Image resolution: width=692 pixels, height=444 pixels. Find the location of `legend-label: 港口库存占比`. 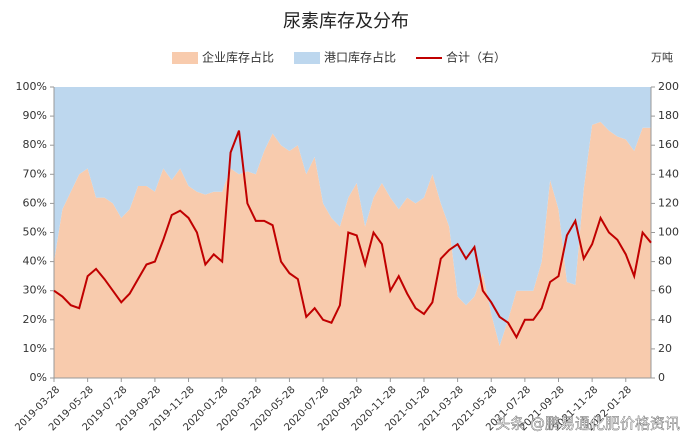

legend-label: 港口库存占比 is located at coordinates (360, 57).